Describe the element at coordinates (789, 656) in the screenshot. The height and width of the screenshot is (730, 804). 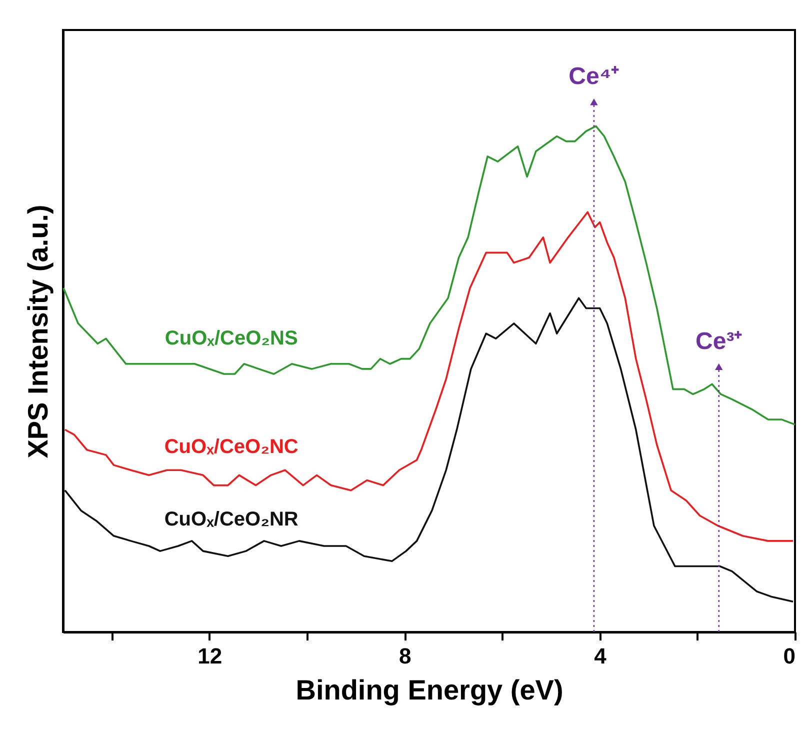
I see `x-tick-label: 0` at that location.